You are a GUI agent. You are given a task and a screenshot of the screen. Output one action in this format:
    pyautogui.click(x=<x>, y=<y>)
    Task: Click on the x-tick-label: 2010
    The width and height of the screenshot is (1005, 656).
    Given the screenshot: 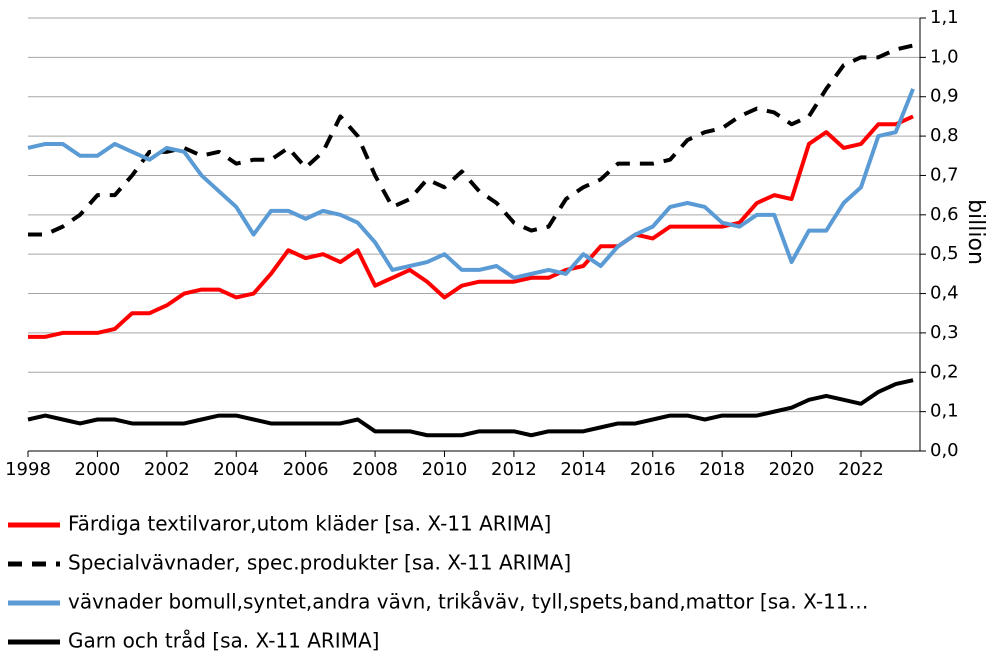 What is the action you would take?
    pyautogui.click(x=445, y=469)
    